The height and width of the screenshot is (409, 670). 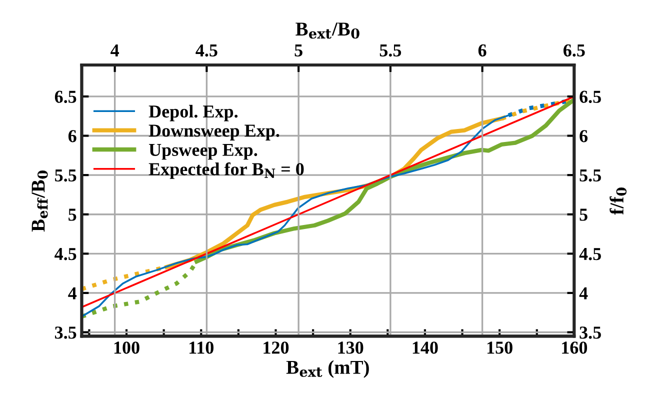 What do you see at coordinates (327, 369) in the screenshot?
I see `x-axis-title: B$_{ext}$ (mT)` at bounding box center [327, 369].